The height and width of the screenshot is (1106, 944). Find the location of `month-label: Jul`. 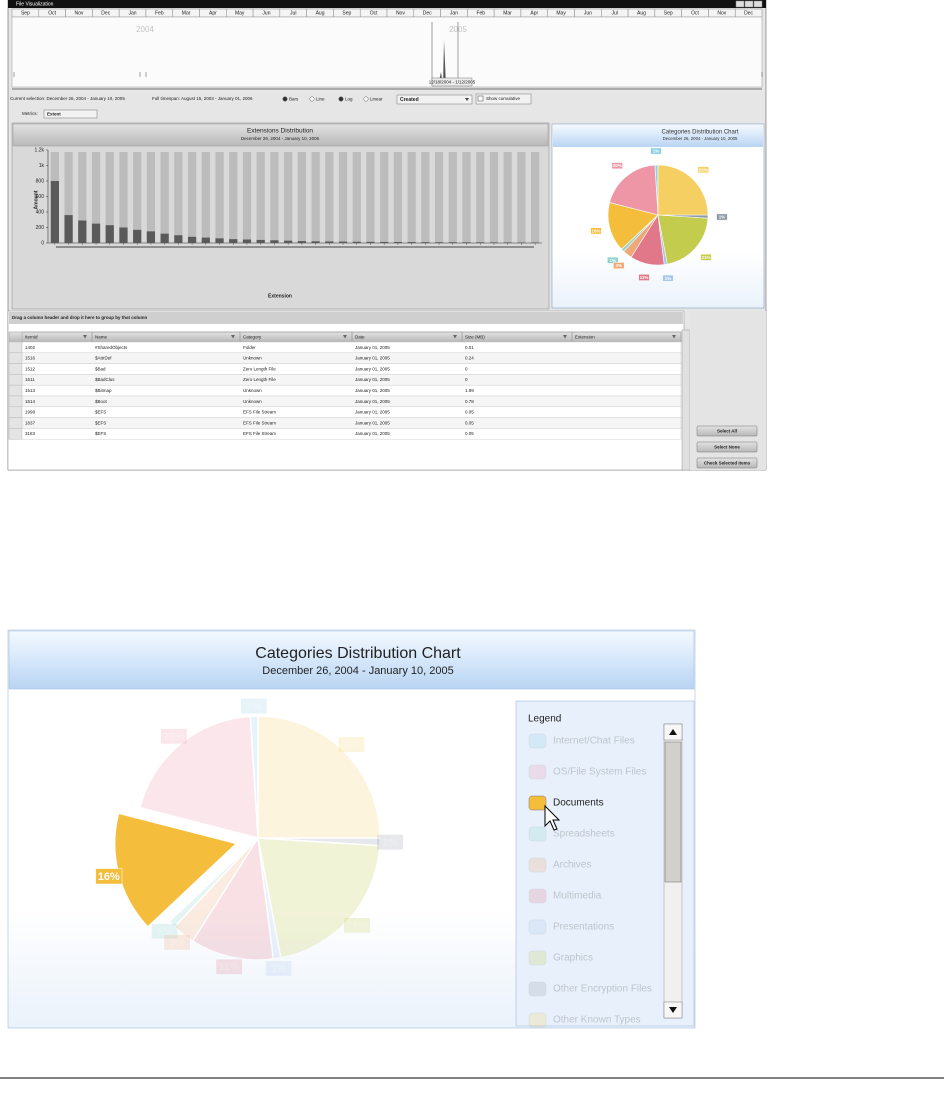

month-label: Jul is located at coordinates (293, 14).